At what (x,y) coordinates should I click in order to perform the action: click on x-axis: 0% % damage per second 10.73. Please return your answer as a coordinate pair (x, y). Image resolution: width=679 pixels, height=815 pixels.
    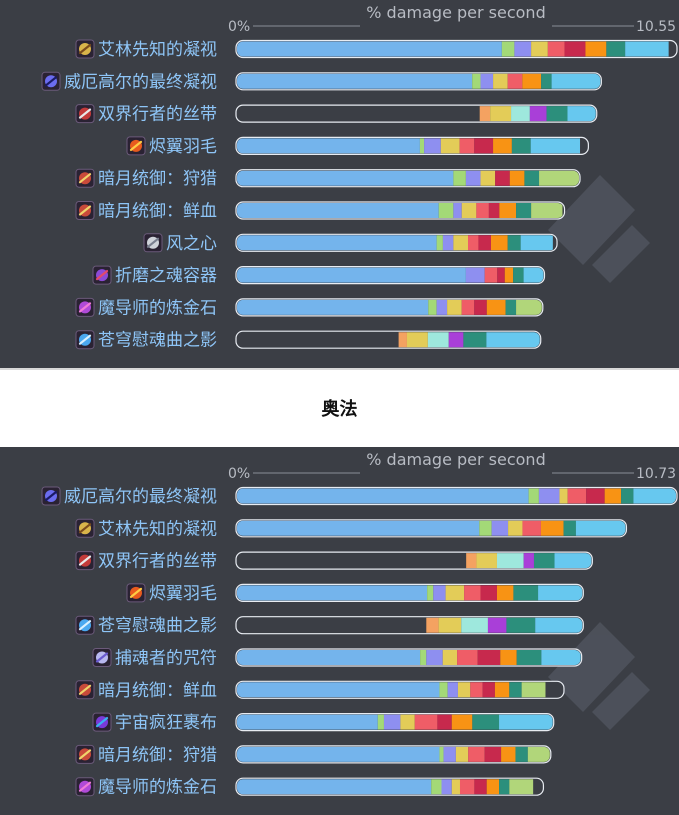
    Looking at the image, I should click on (452, 466).